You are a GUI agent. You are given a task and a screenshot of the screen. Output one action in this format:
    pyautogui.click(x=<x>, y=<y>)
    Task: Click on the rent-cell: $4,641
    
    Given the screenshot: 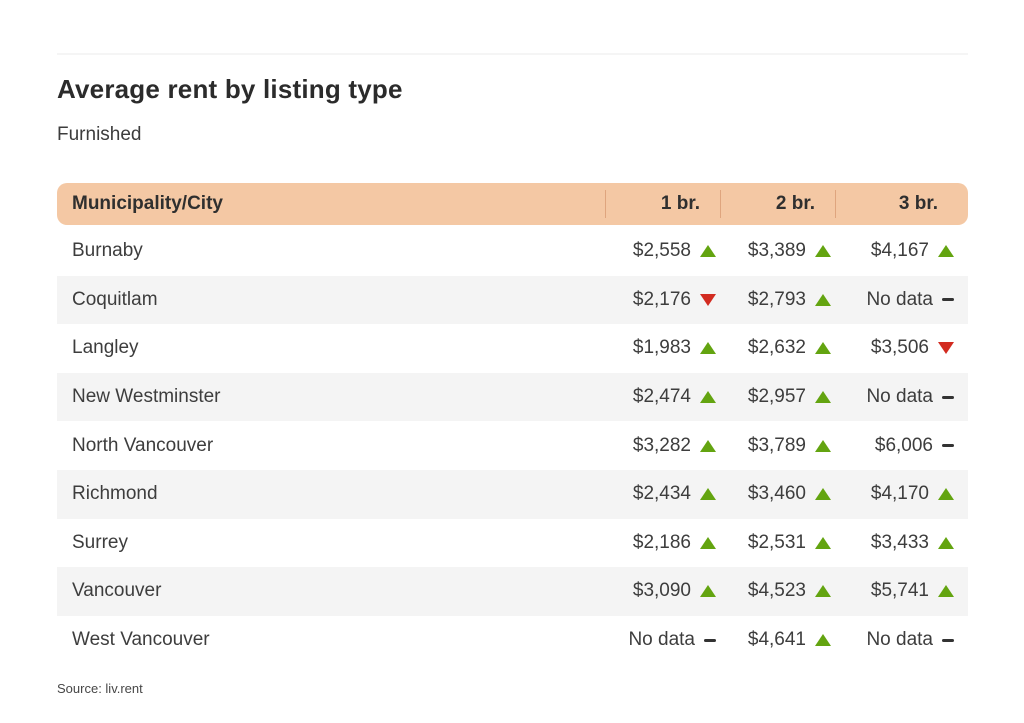 What is the action you would take?
    pyautogui.click(x=777, y=640)
    